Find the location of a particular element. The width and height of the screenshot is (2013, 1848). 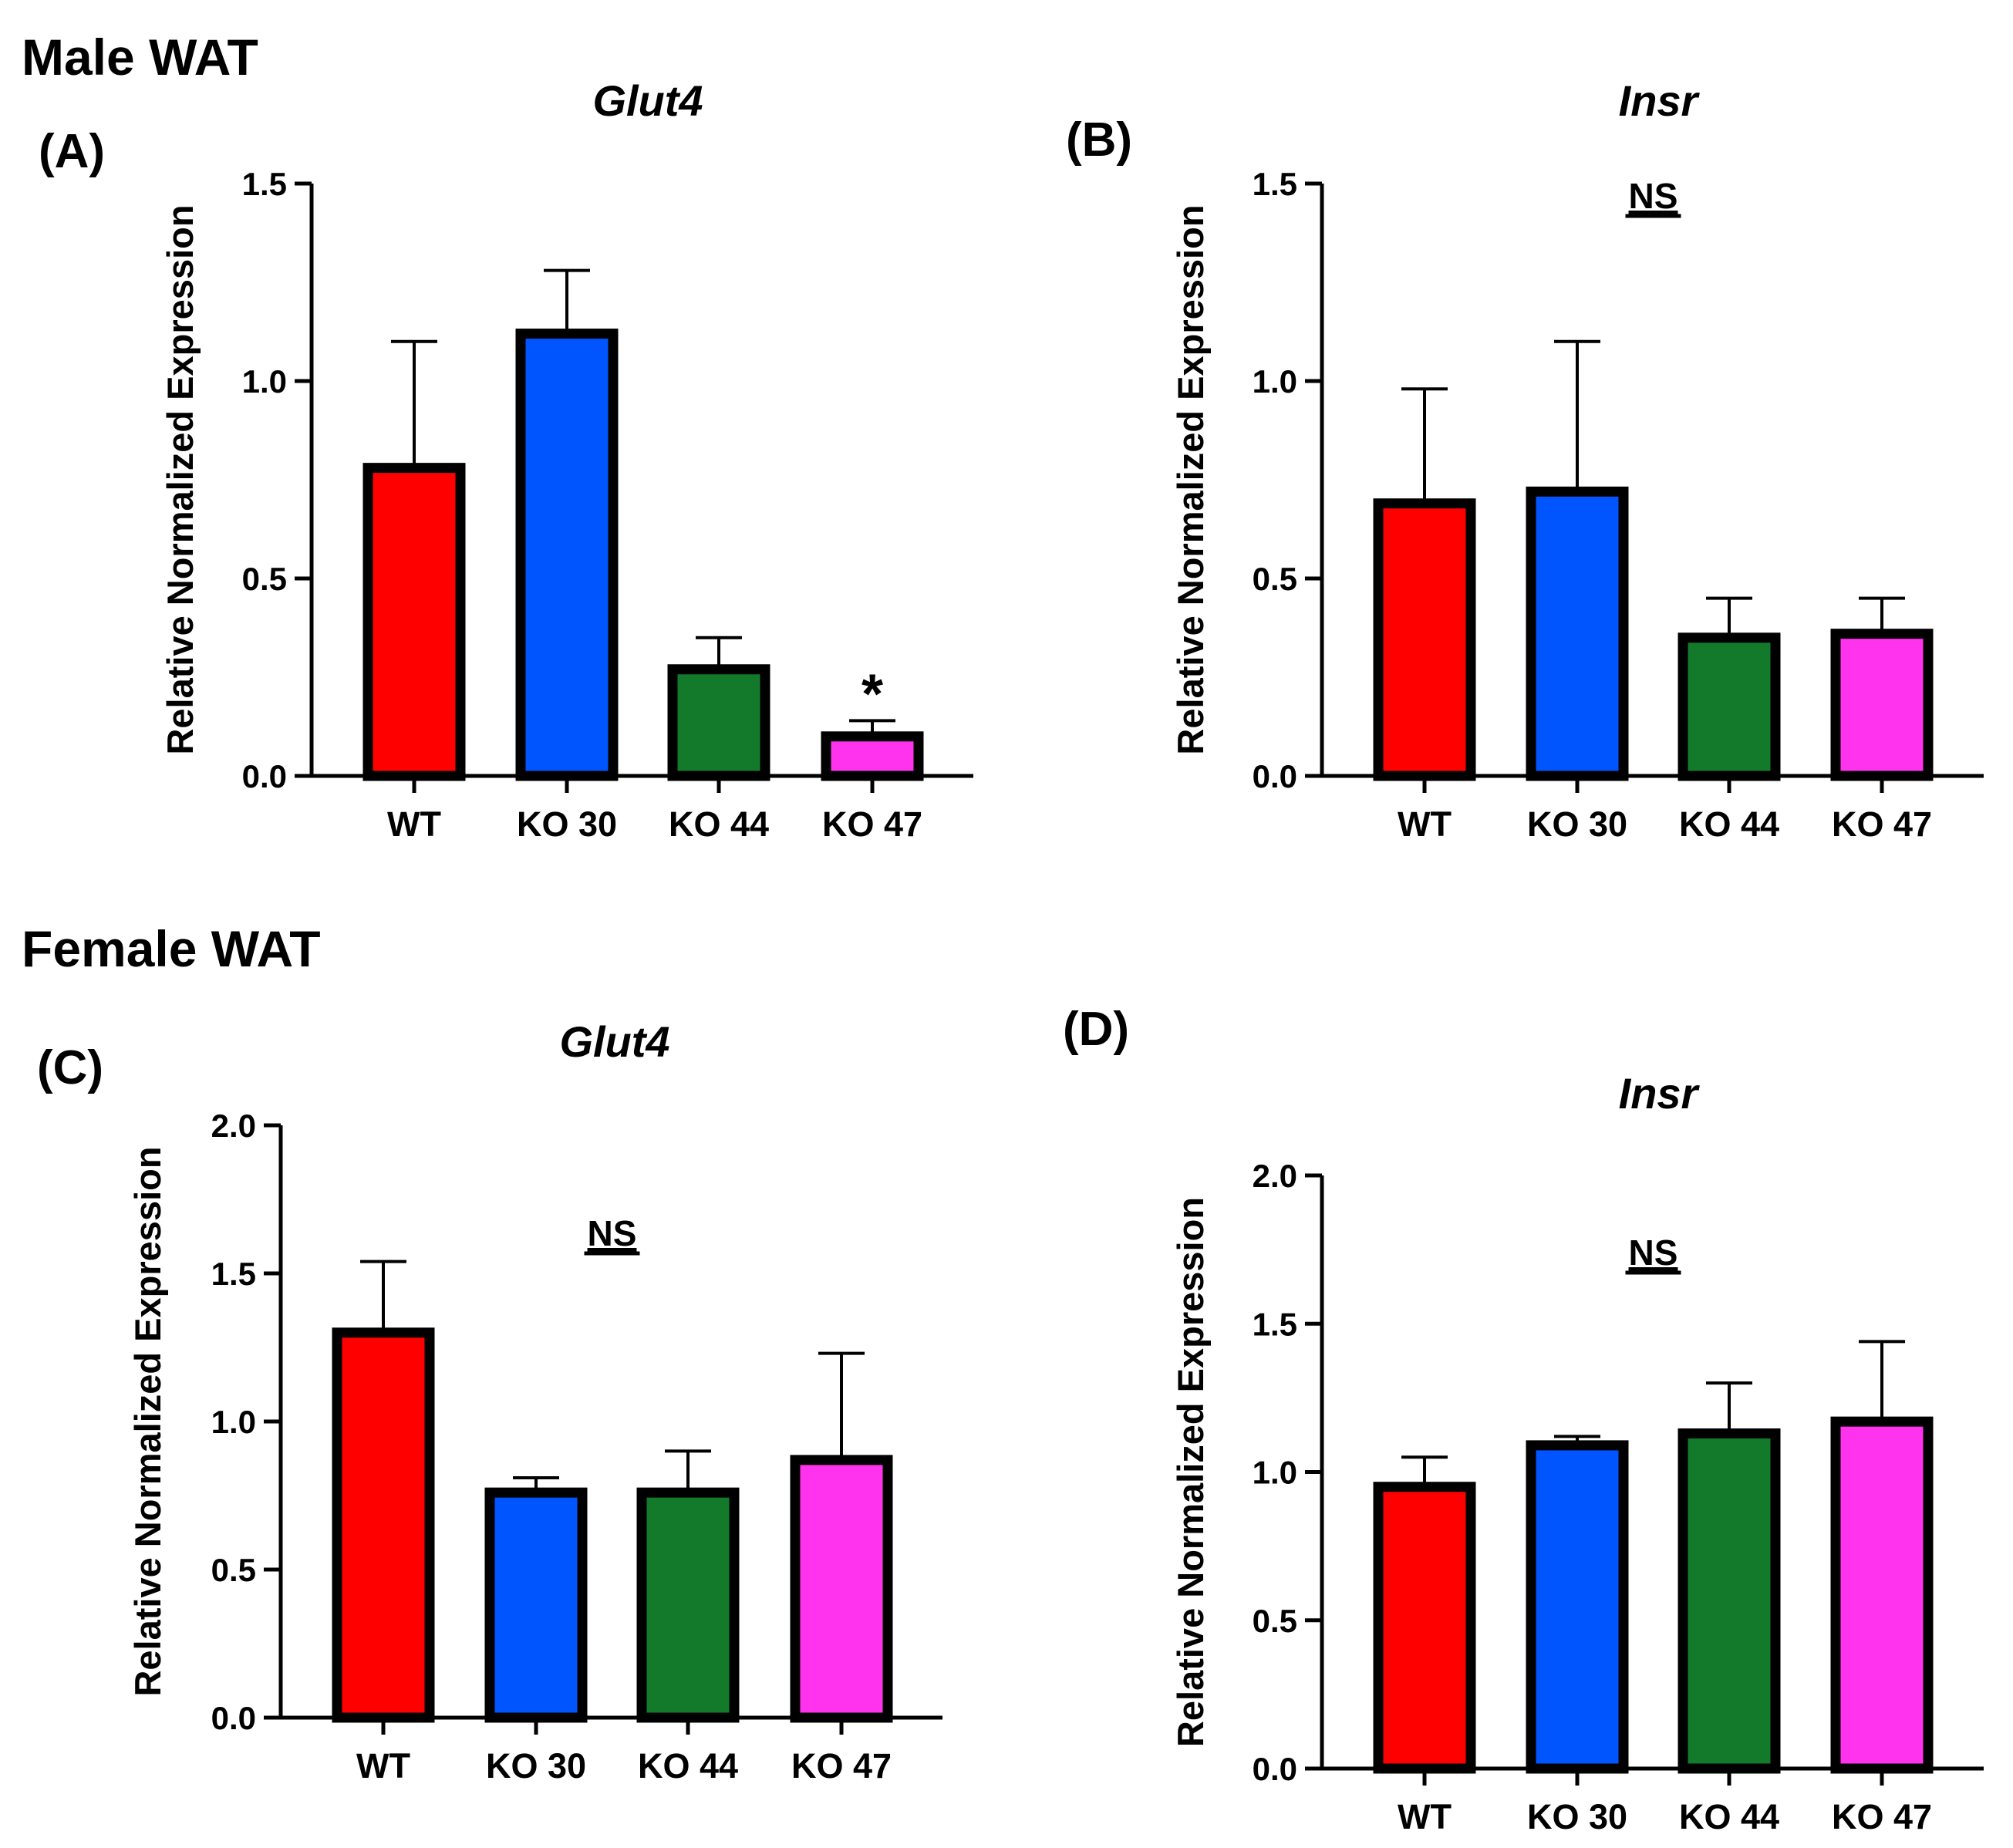

male-wat-heading: Male WAT is located at coordinates (140, 57).